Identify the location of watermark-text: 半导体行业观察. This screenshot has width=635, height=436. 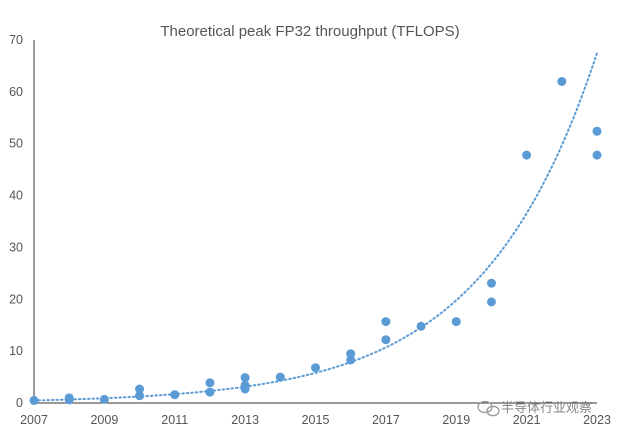
(546, 408).